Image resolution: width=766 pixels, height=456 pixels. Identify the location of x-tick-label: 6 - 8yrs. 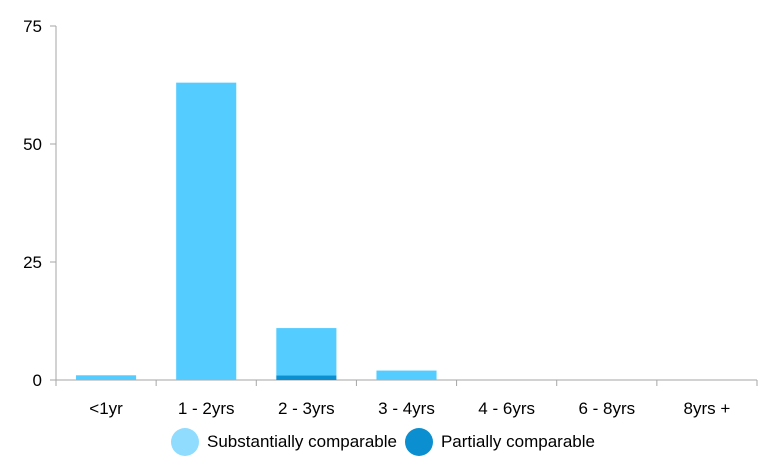
(606, 408).